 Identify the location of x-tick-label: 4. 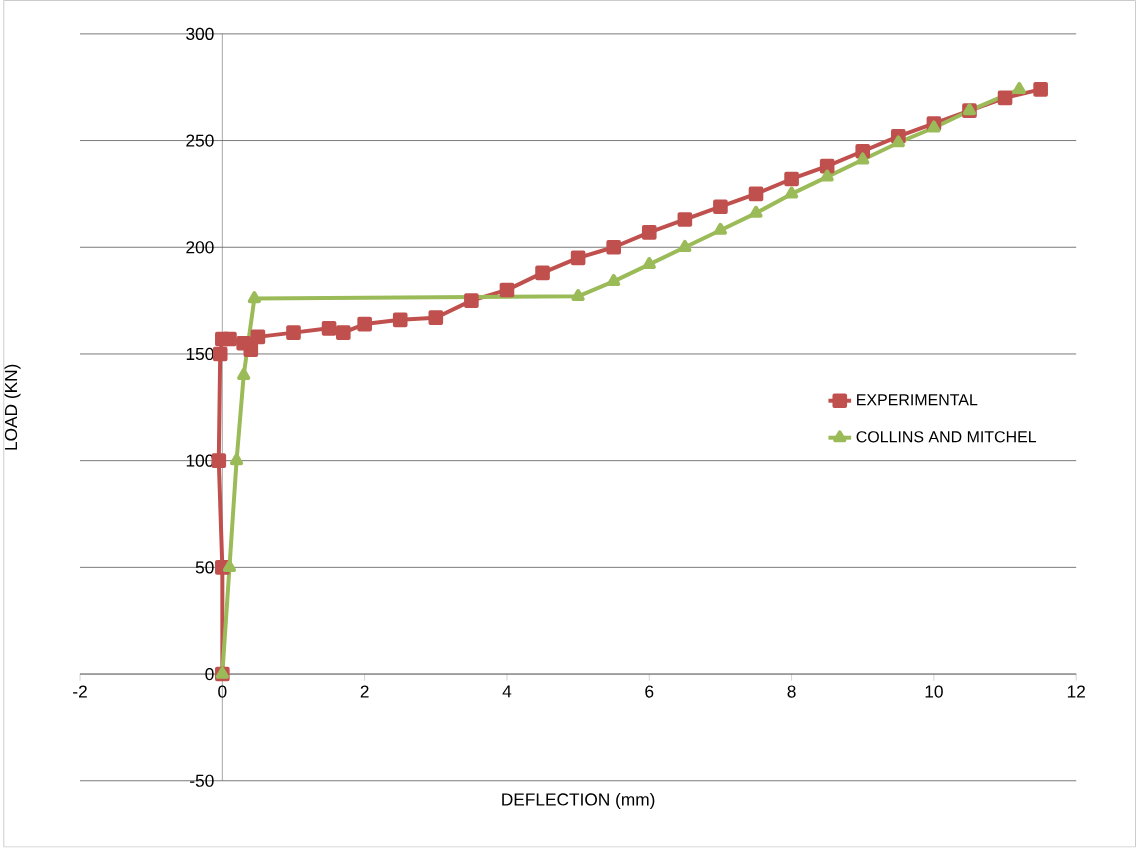
(507, 691).